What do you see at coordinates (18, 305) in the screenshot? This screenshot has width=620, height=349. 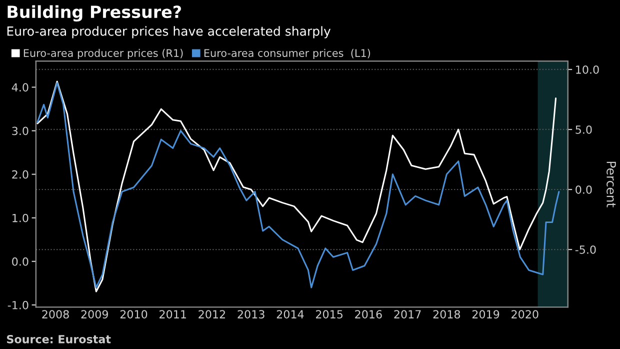 I see `y-tick-label: -1.0` at bounding box center [18, 305].